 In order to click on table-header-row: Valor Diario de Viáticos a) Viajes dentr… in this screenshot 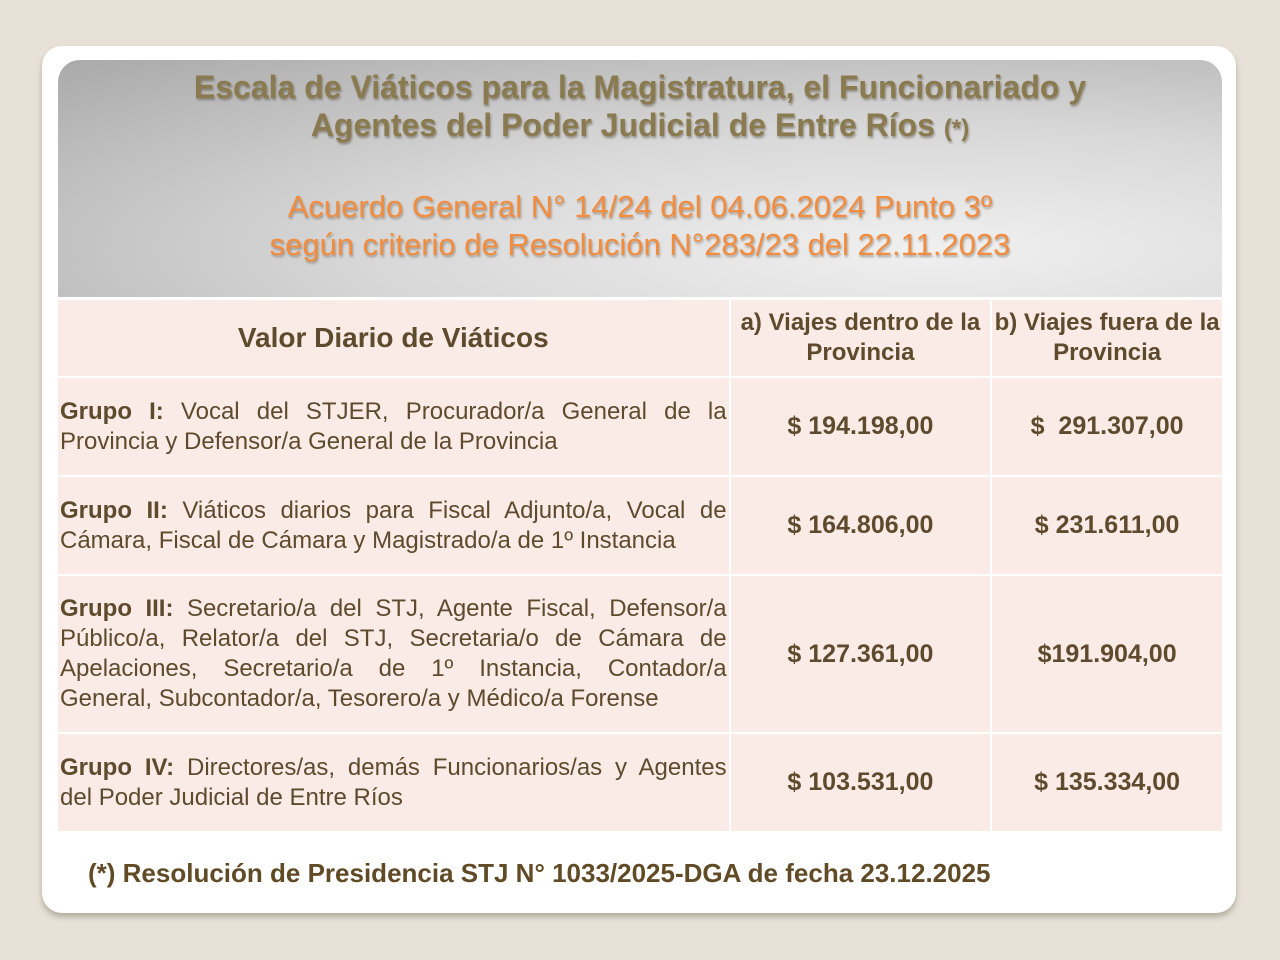, I will do `click(640, 338)`.